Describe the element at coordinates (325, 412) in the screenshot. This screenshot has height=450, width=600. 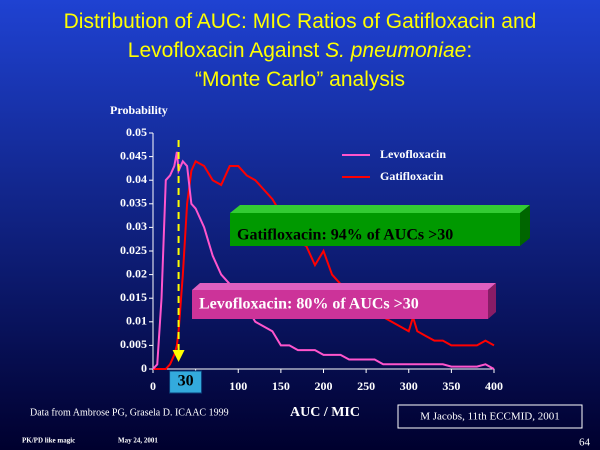
I see `x-axis-label: AUC / MIC` at that location.